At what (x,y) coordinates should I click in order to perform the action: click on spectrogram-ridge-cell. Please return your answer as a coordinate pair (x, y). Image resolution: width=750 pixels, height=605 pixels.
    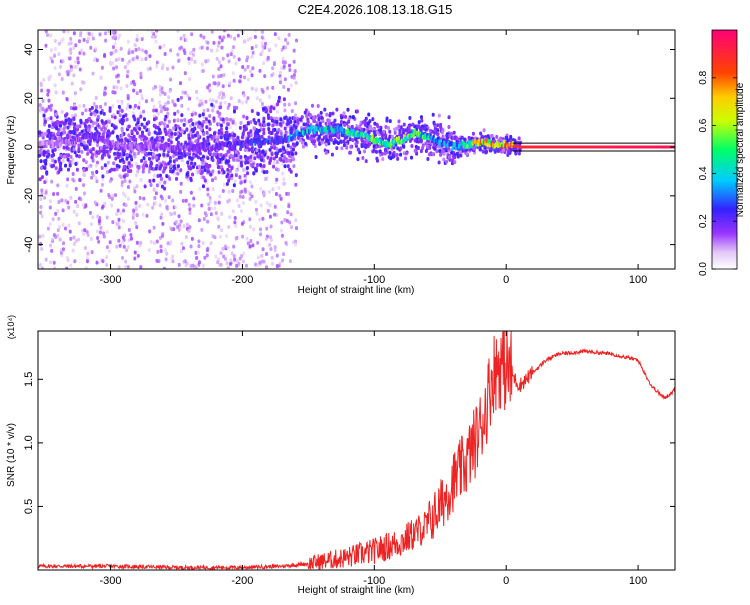
    Looking at the image, I should click on (461, 148).